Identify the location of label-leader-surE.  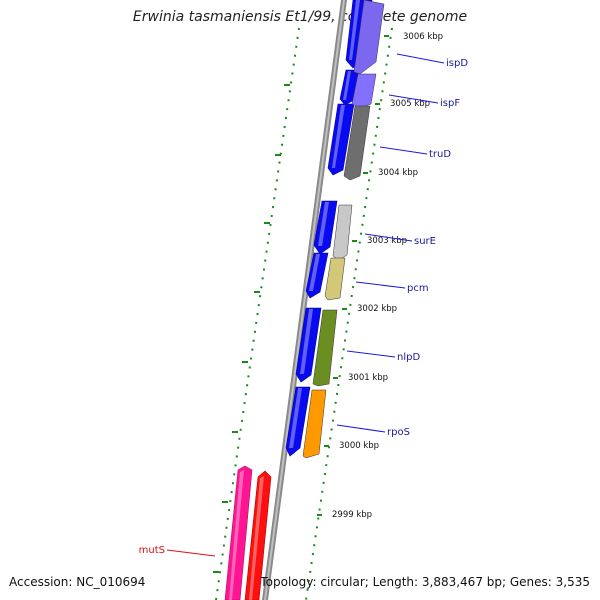
(388, 237).